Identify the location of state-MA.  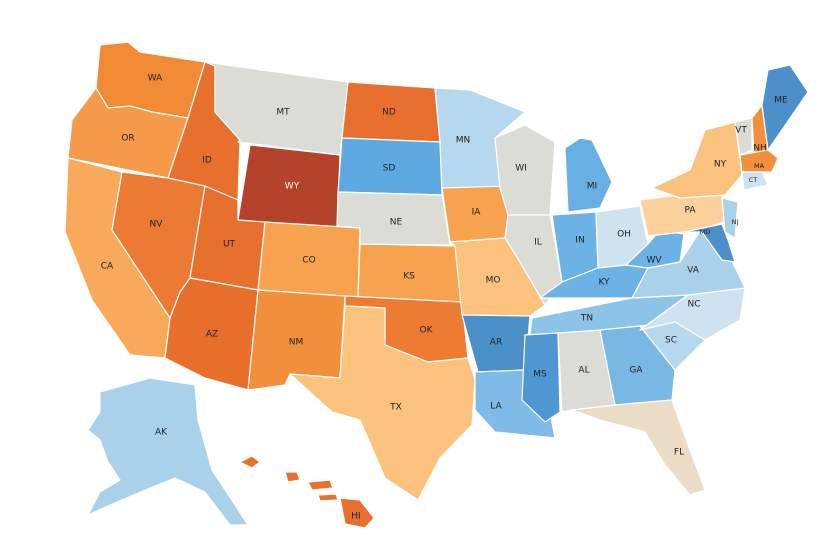
(759, 161).